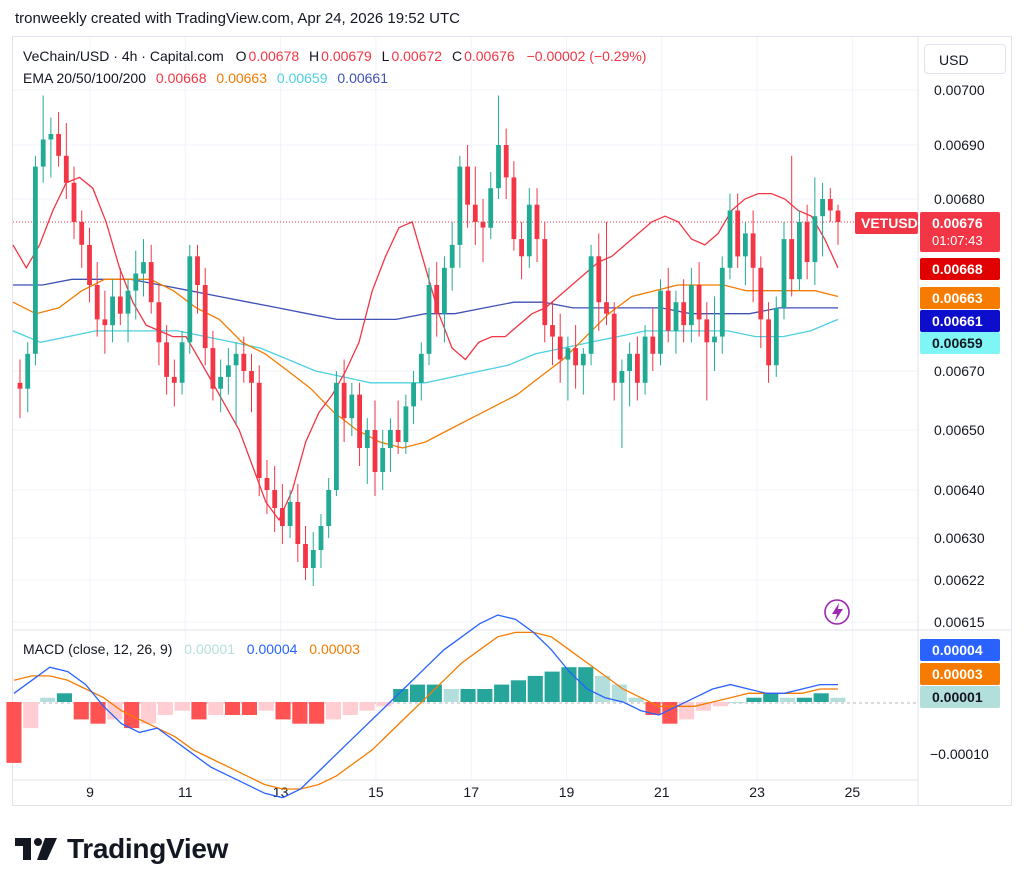 The height and width of the screenshot is (889, 1024). Describe the element at coordinates (662, 792) in the screenshot. I see `x-tick-6: 21` at that location.